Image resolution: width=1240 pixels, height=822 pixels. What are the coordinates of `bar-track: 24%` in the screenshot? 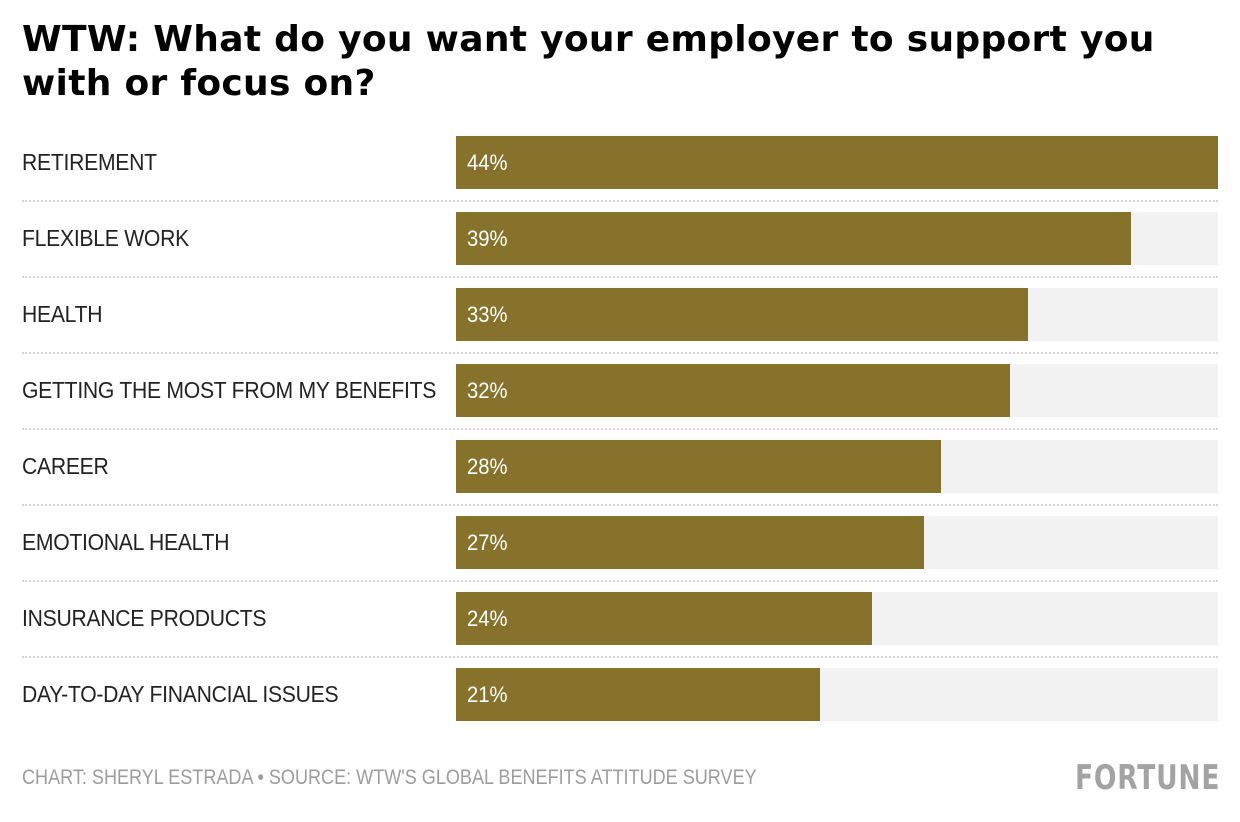 It's located at (837, 618).